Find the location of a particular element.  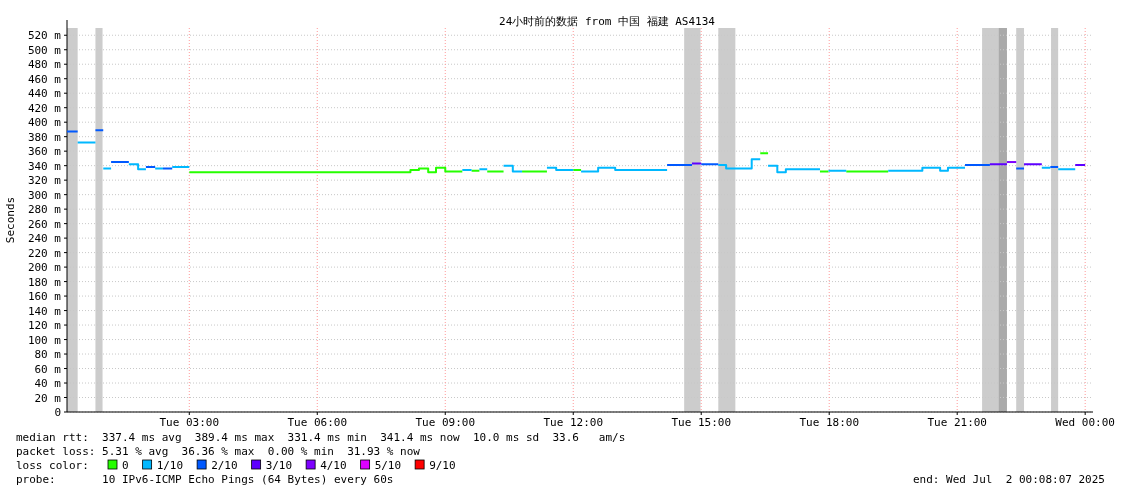

y-tick-label: 460 m is located at coordinates (44, 79).